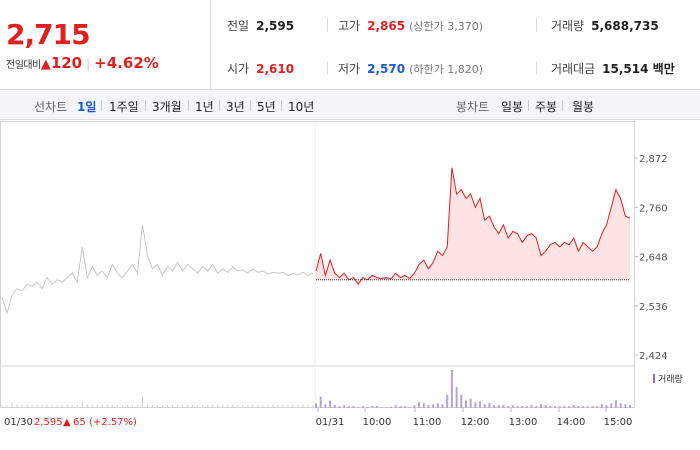 The height and width of the screenshot is (450, 700). I want to click on today-series, so click(473, 226).